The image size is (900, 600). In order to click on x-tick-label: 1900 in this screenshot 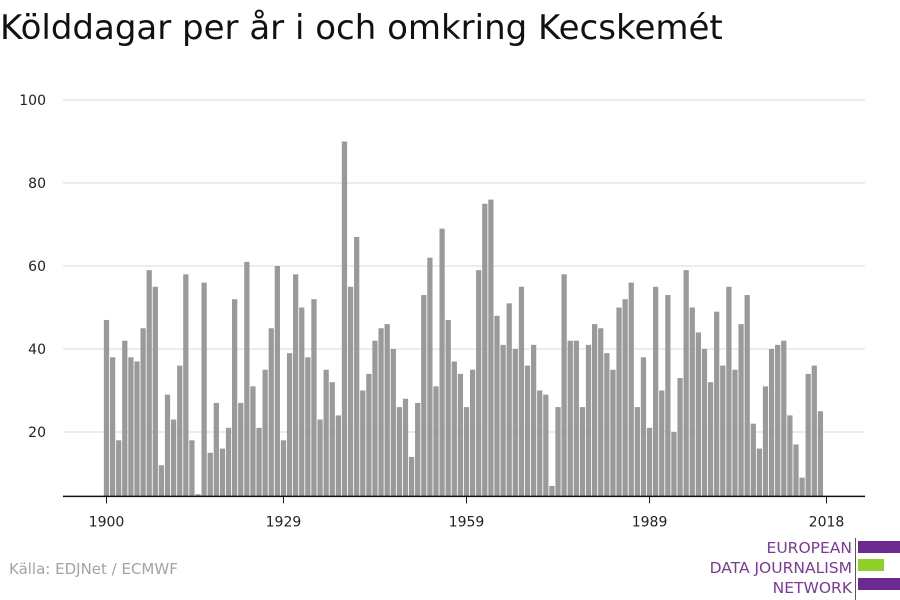, I will do `click(107, 522)`.